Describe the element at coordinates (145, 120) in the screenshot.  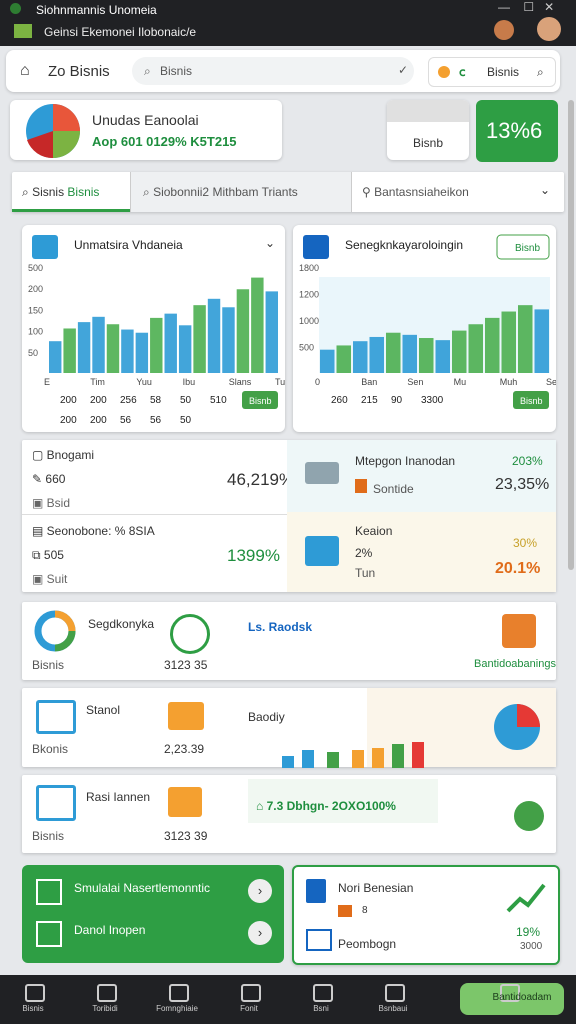
I see `summary-title: Unudas Eanoolai` at that location.